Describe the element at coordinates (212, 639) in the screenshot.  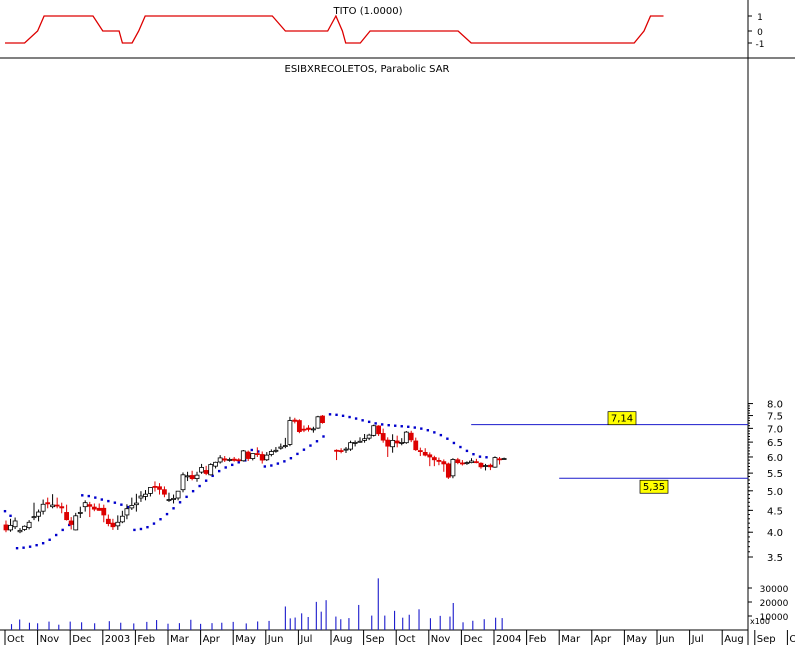
I see `x-tick-label: Apr` at that location.